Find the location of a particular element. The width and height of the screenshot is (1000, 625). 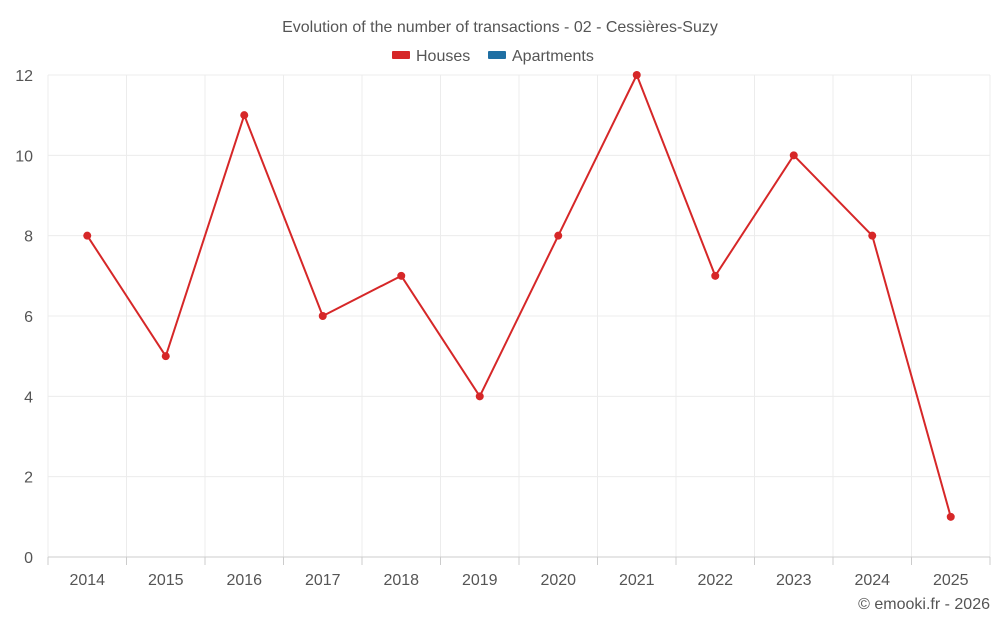

y-tick-label: 2 is located at coordinates (28, 478).